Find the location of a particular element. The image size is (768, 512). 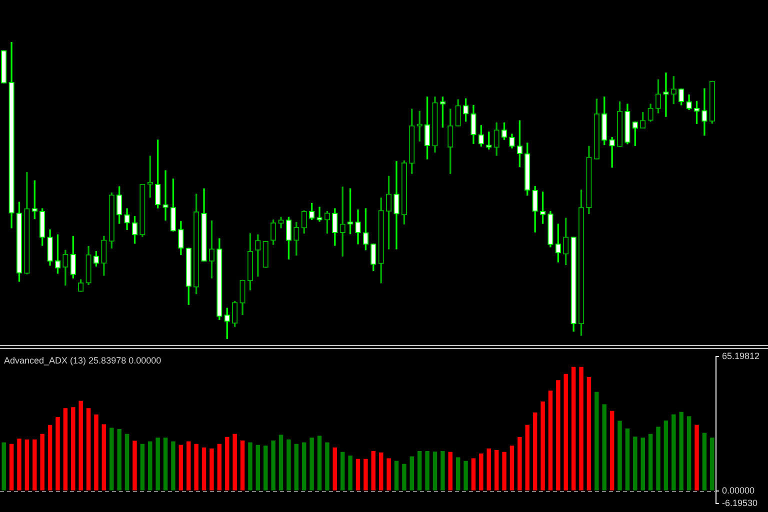

y-tick-label: 65.19812 is located at coordinates (741, 355).